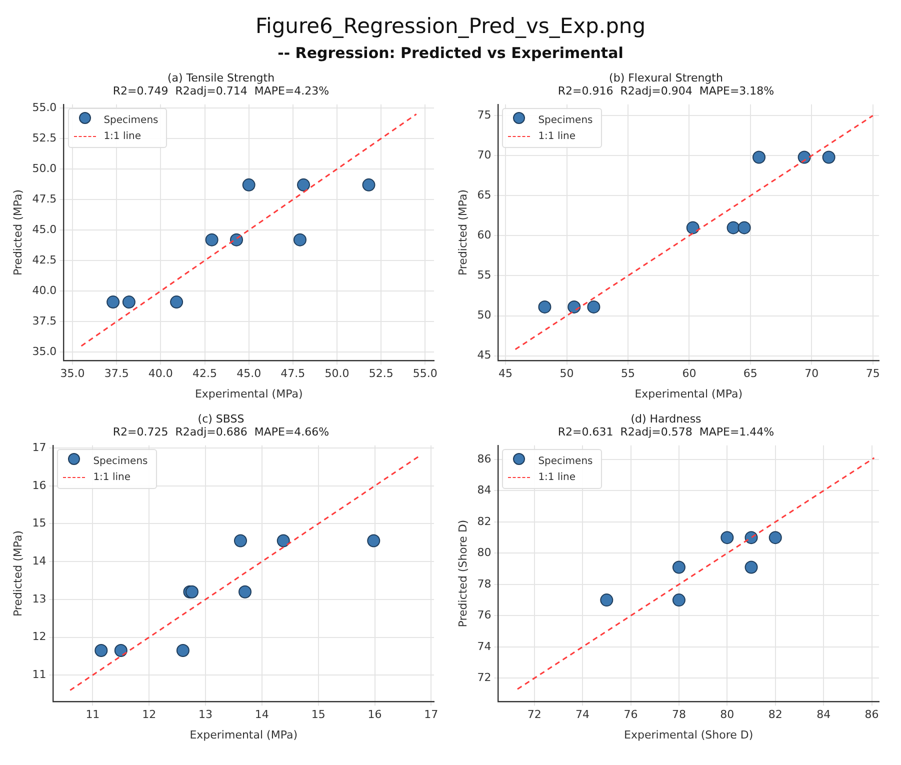 The height and width of the screenshot is (765, 901). What do you see at coordinates (249, 373) in the screenshot?
I see `x-tick-label: 45.0` at bounding box center [249, 373].